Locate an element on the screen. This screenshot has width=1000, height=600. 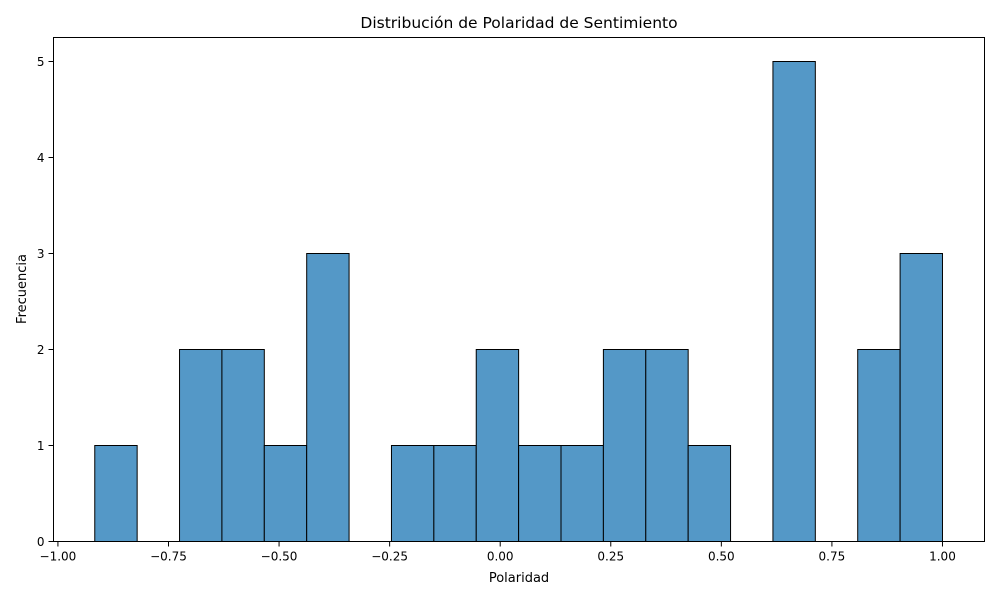
y-tick-label: 3 is located at coordinates (41, 254).